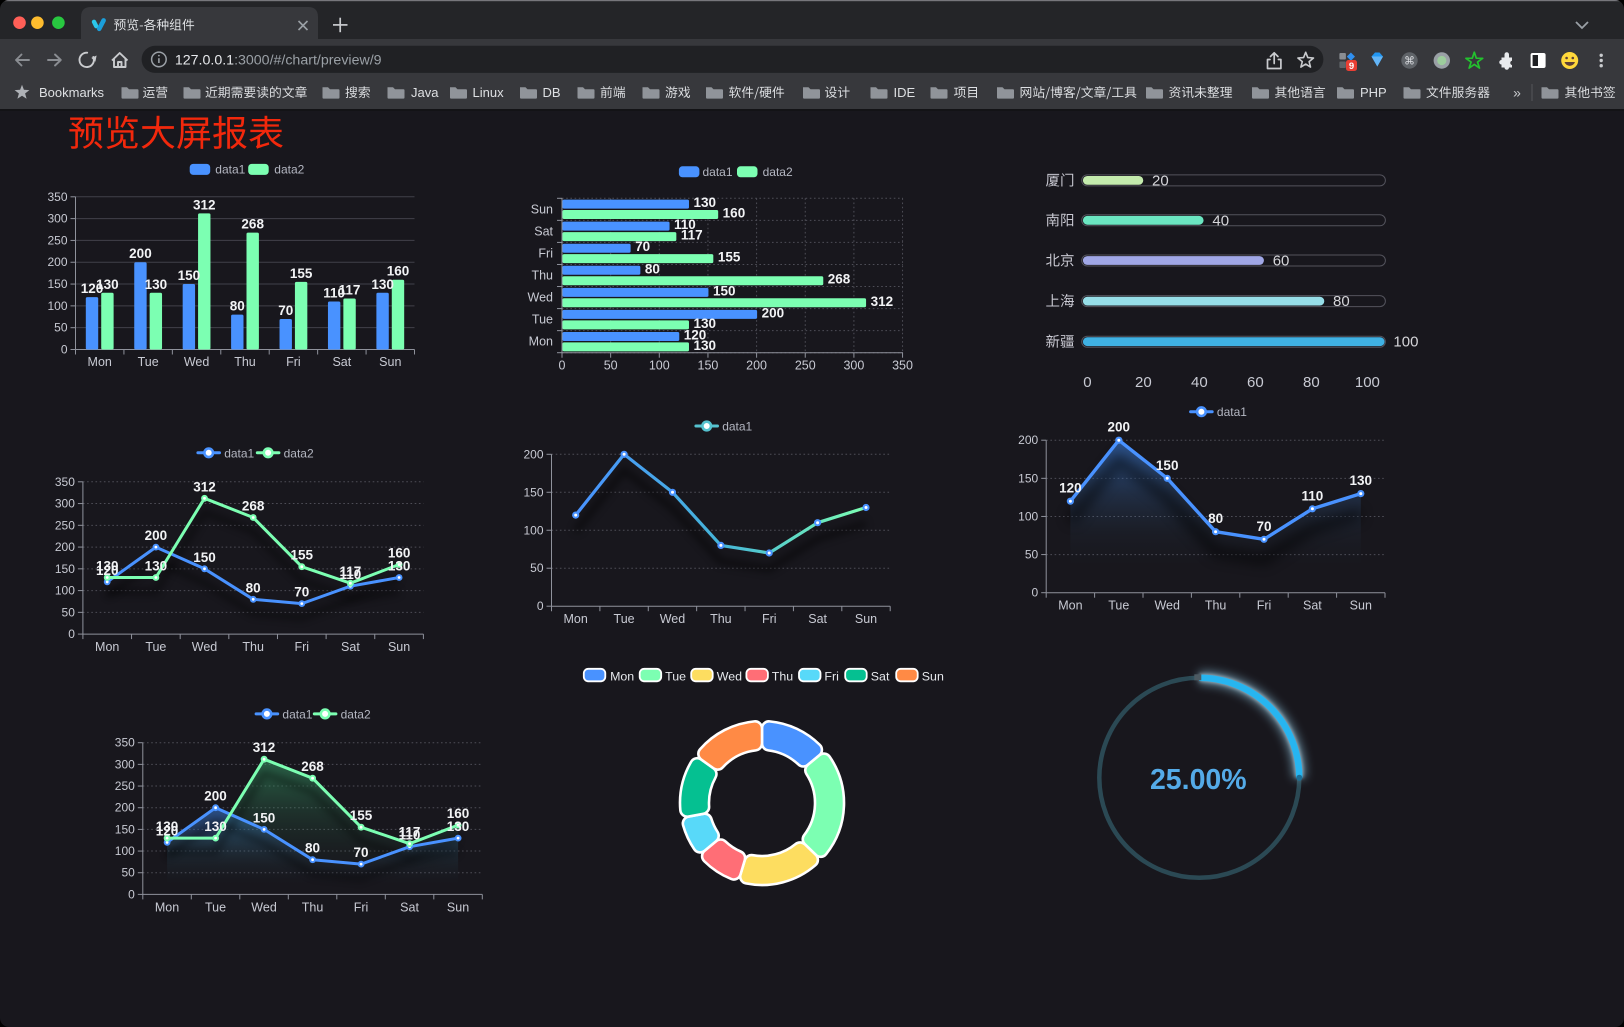  I want to click on svg-text: Bookmarks, so click(72, 92).